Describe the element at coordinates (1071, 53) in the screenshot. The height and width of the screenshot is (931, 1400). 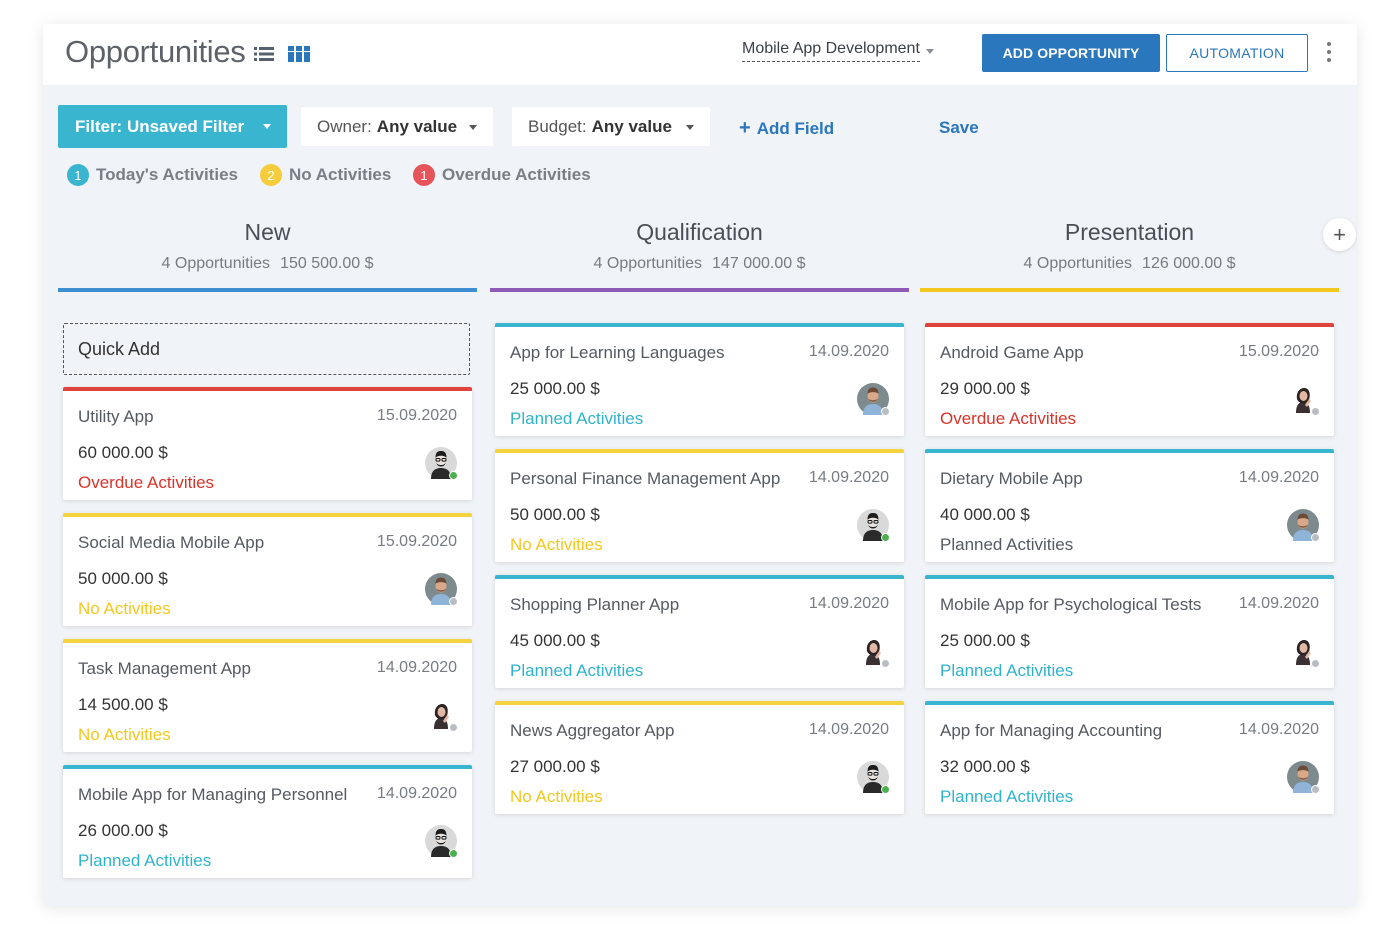
I see `add-opportunity-button: ADD OPPORTUNITY` at that location.